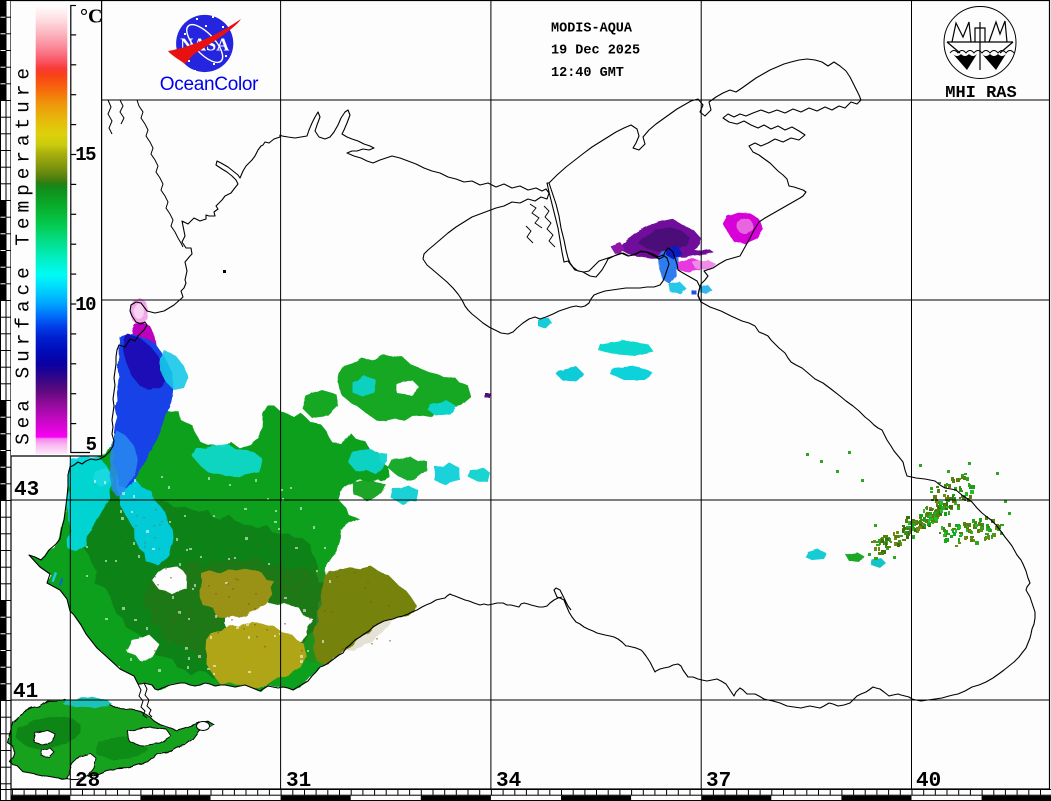  What do you see at coordinates (25, 692) in the screenshot?
I see `svg-text: 41` at bounding box center [25, 692].